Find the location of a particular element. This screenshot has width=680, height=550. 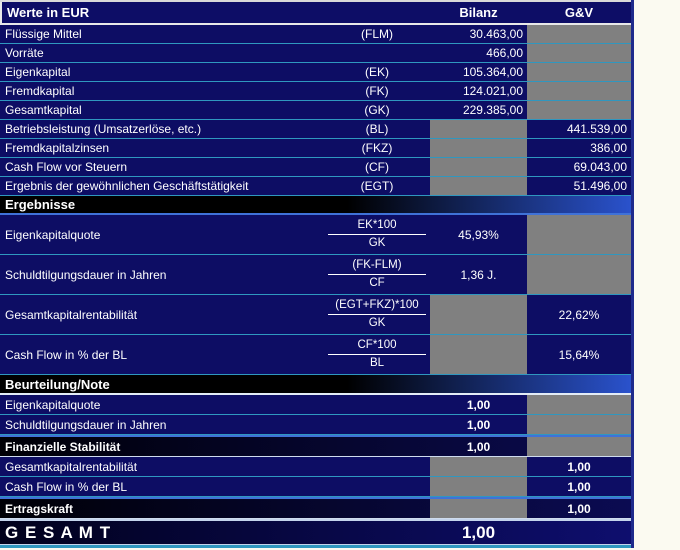

formula-fraction: CF*100 BL is located at coordinates (377, 354).